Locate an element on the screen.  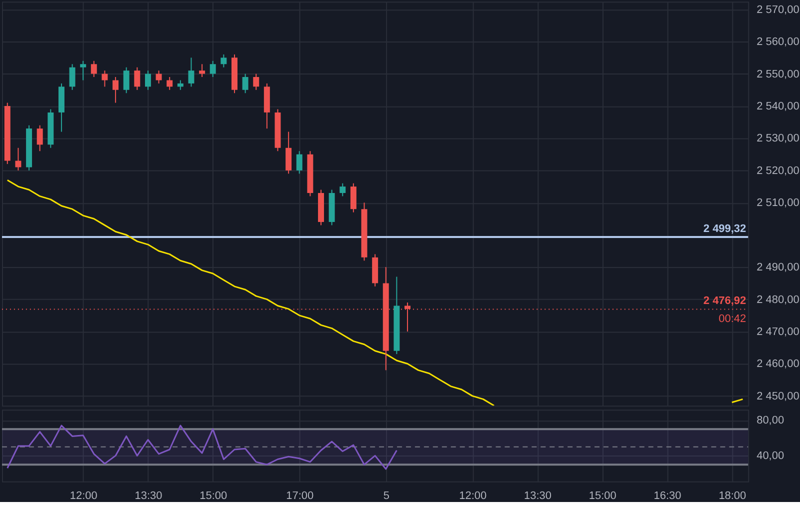
y-tick-label: 2 560,00 is located at coordinates (778, 42).